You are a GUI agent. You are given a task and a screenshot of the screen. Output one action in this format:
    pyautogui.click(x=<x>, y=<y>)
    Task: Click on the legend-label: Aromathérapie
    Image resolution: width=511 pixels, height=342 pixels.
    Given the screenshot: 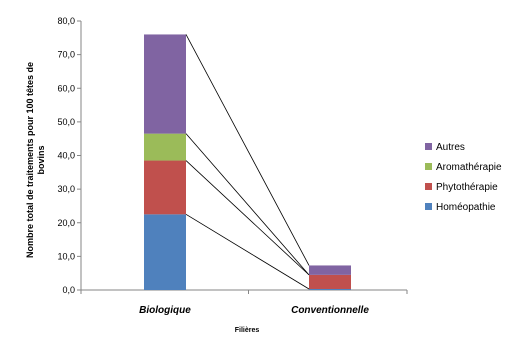 What is the action you would take?
    pyautogui.click(x=469, y=167)
    